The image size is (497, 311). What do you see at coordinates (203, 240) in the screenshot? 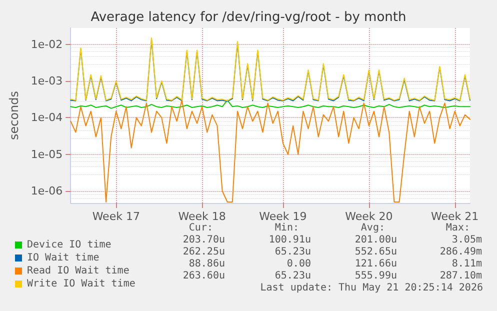
I see `text: 203.70u` at bounding box center [203, 240].